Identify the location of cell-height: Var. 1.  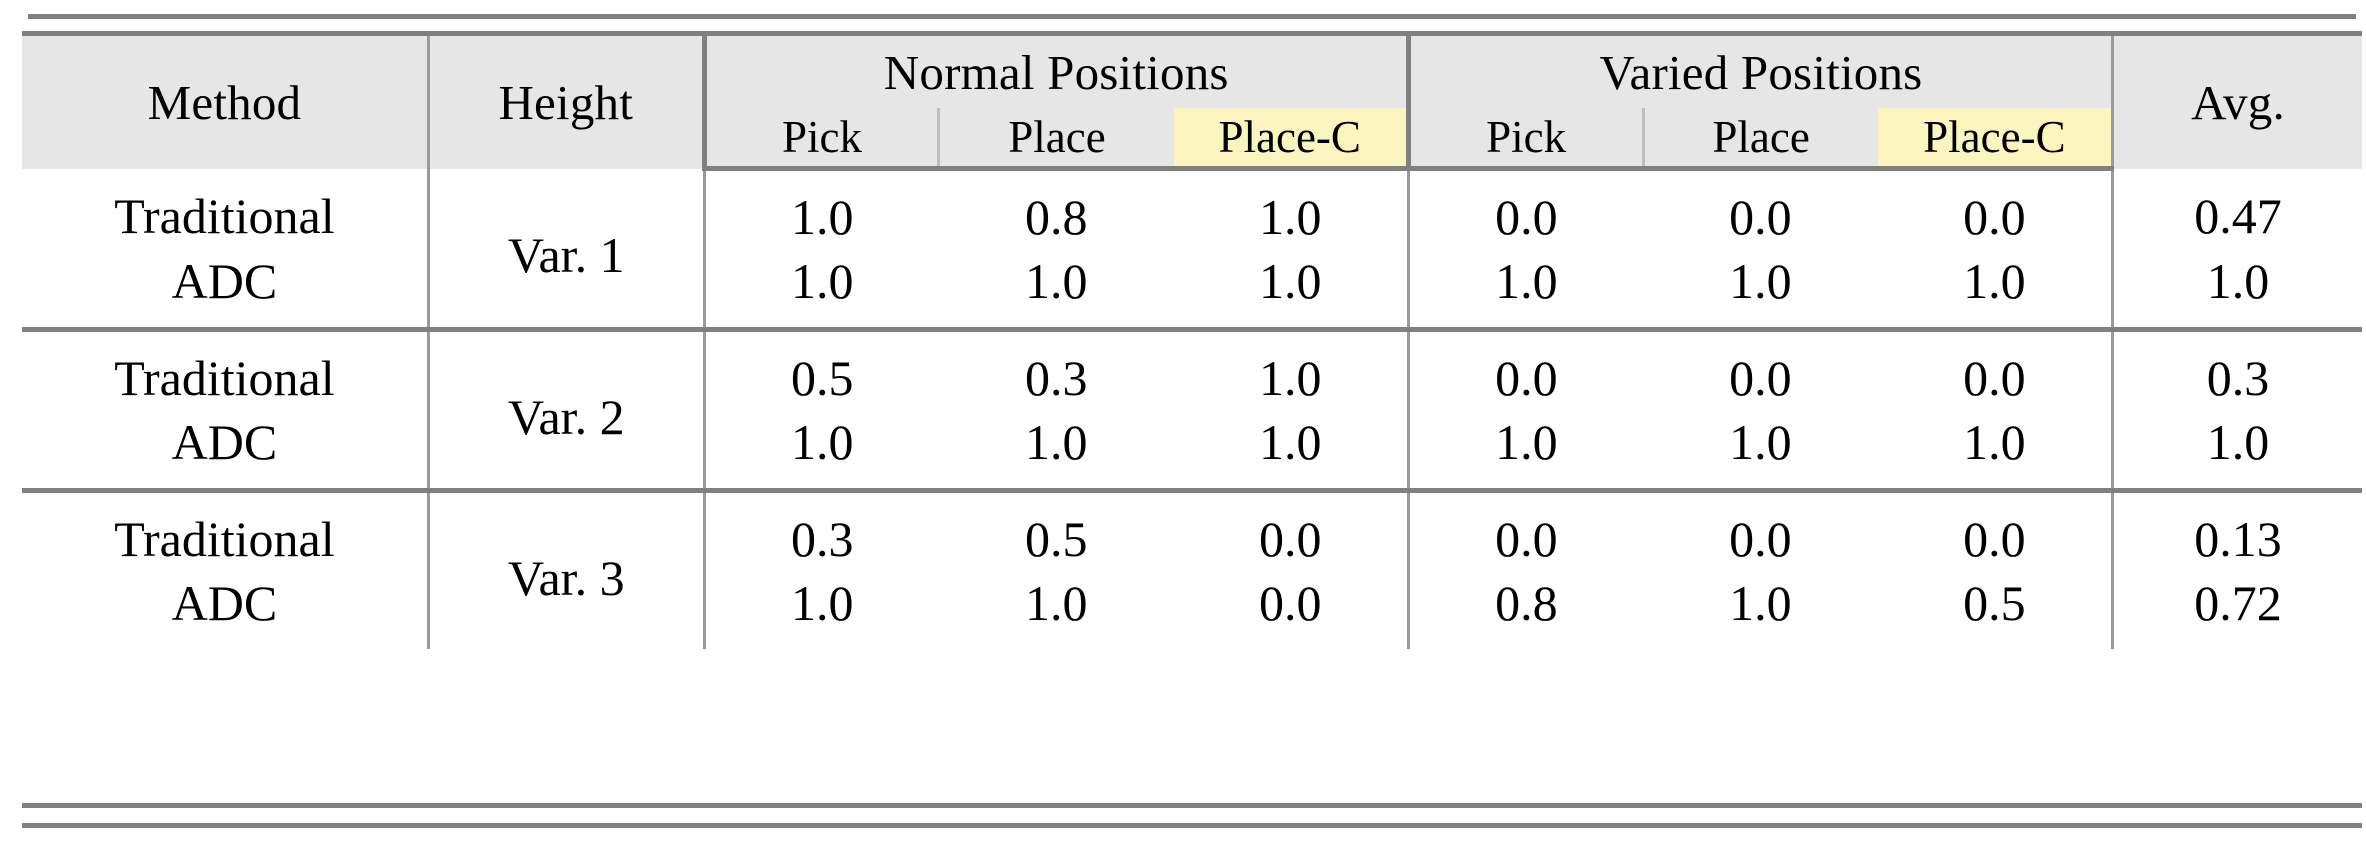
(567, 249).